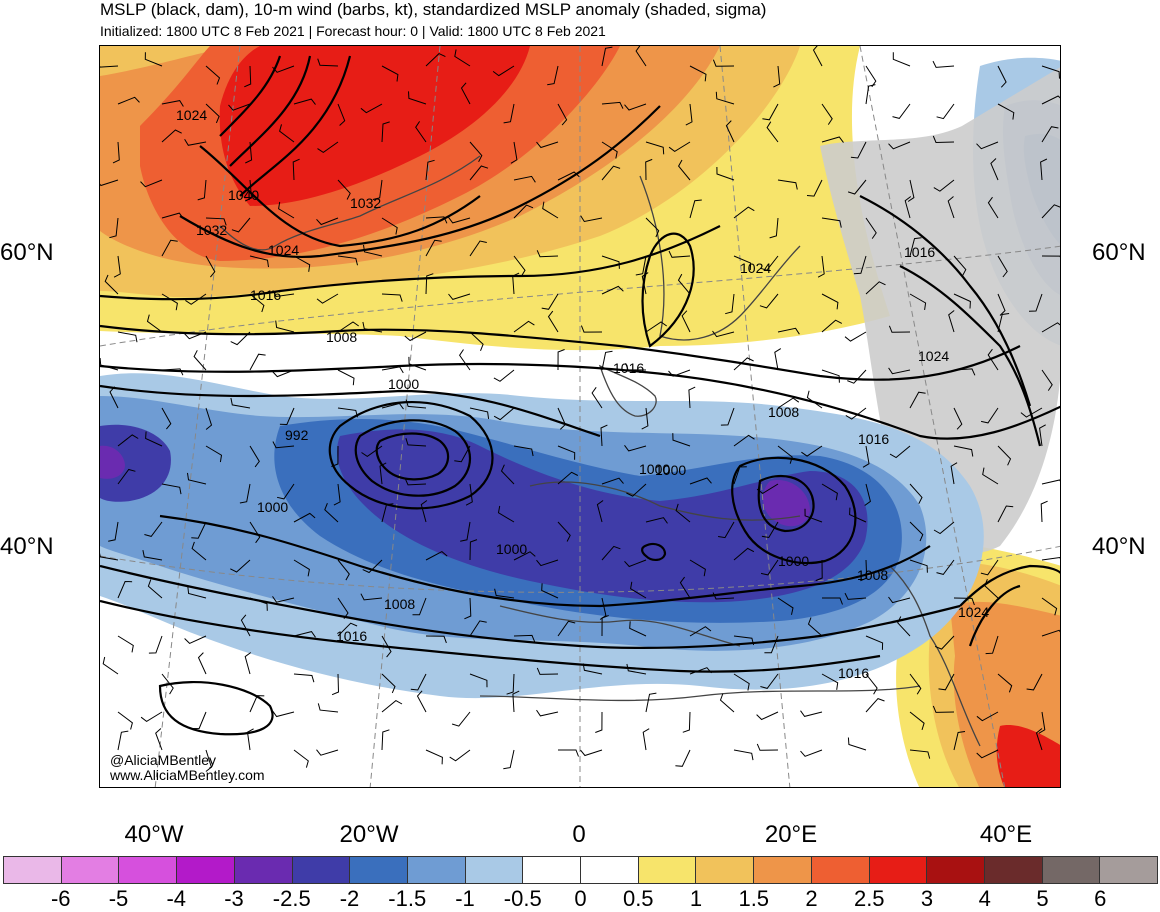 Image resolution: width=1160 pixels, height=912 pixels. I want to click on colorbar-tick-label: 1, so click(696, 898).